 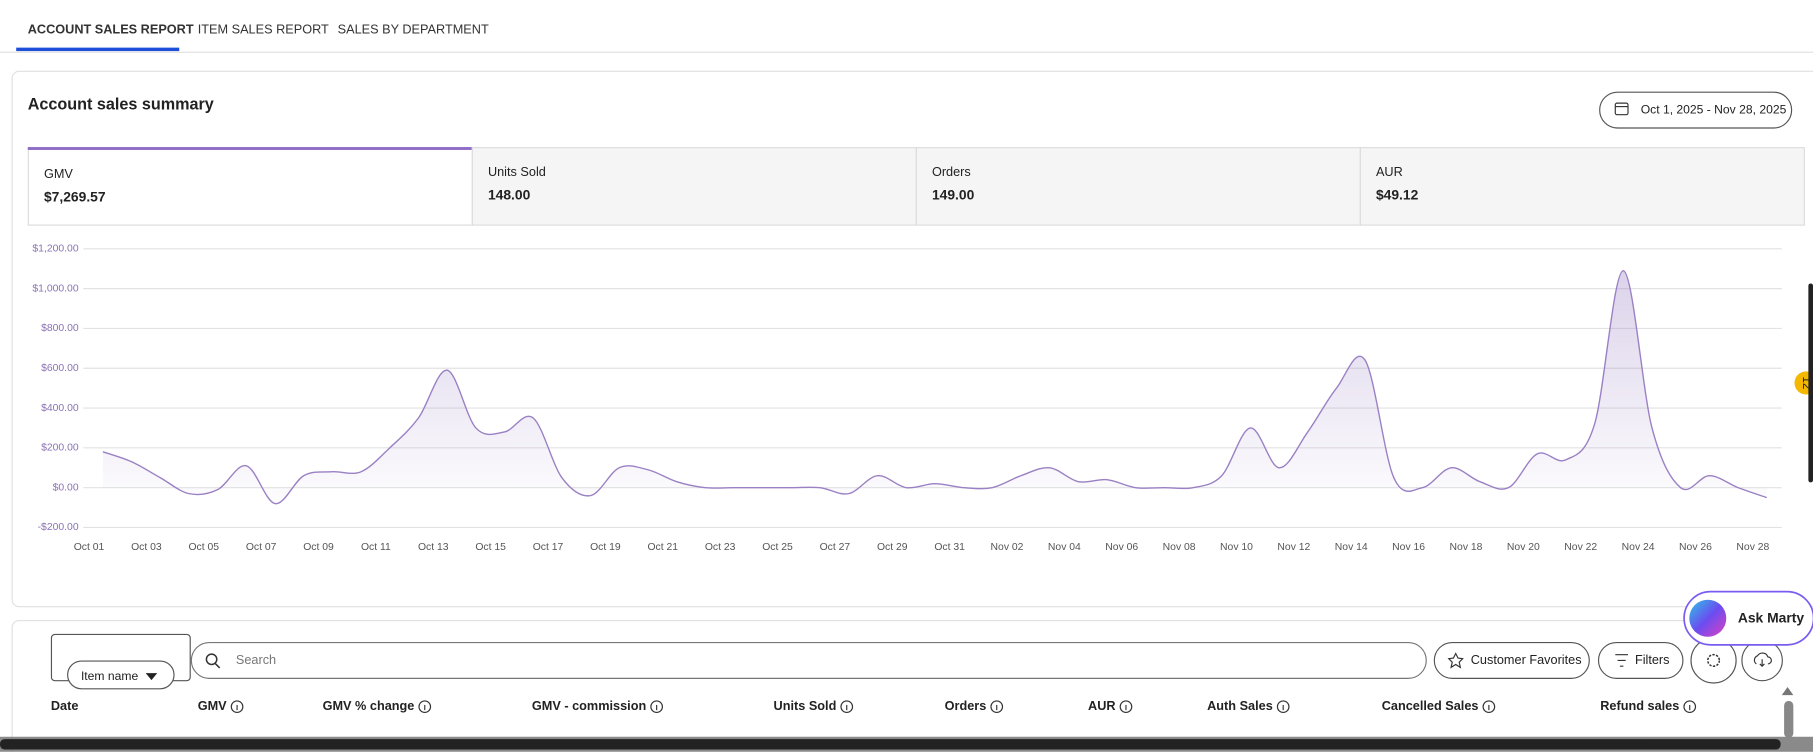 What do you see at coordinates (1007, 547) in the screenshot?
I see `x-tick-label: Nov 02` at bounding box center [1007, 547].